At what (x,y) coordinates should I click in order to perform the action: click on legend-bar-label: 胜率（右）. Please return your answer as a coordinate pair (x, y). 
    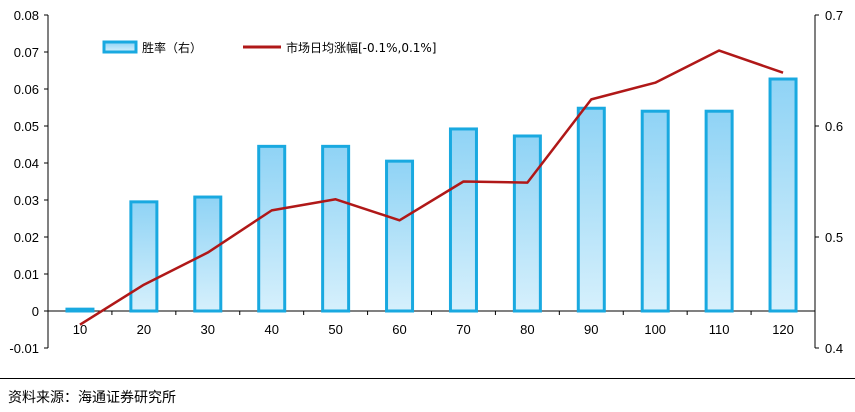
    Looking at the image, I should click on (172, 47).